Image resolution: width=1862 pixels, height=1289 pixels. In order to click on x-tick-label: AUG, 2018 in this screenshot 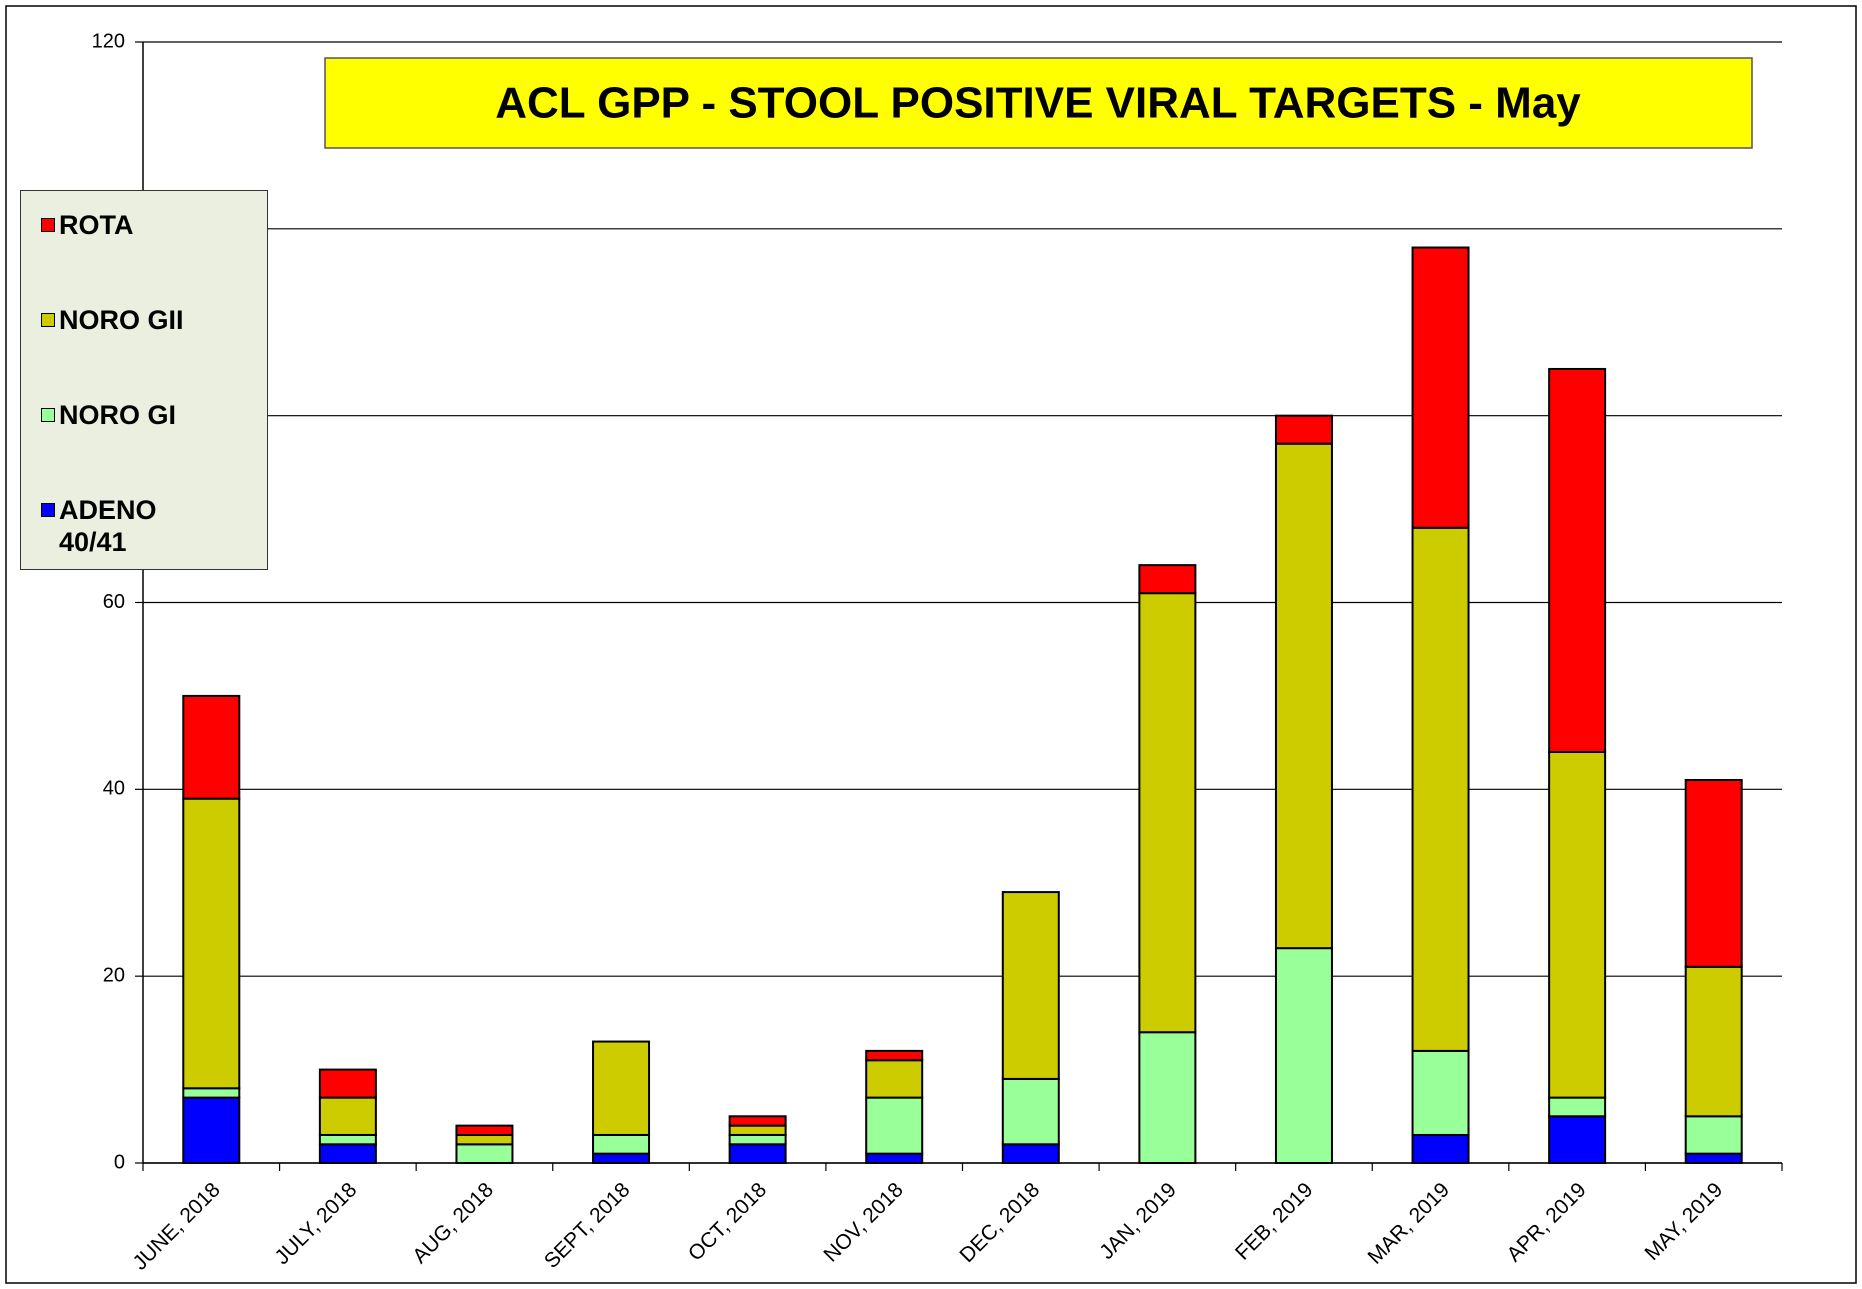, I will do `click(453, 1223)`.